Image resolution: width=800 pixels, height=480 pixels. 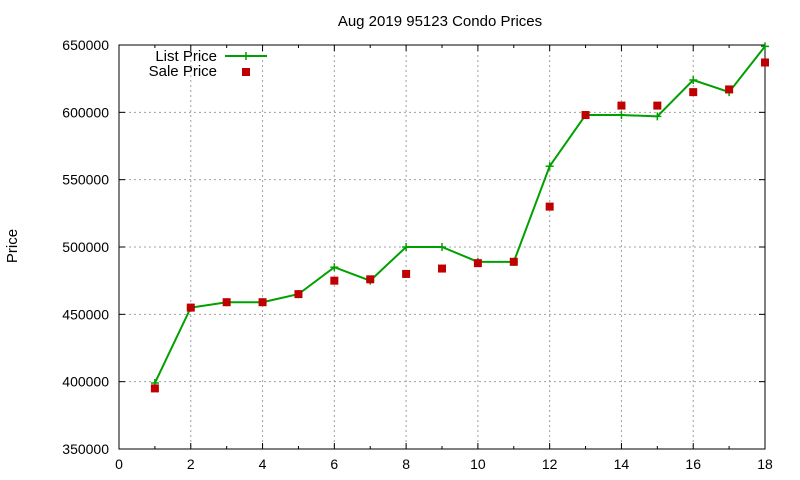 I want to click on legend-sale-price-label: Sale Price, so click(x=183, y=71).